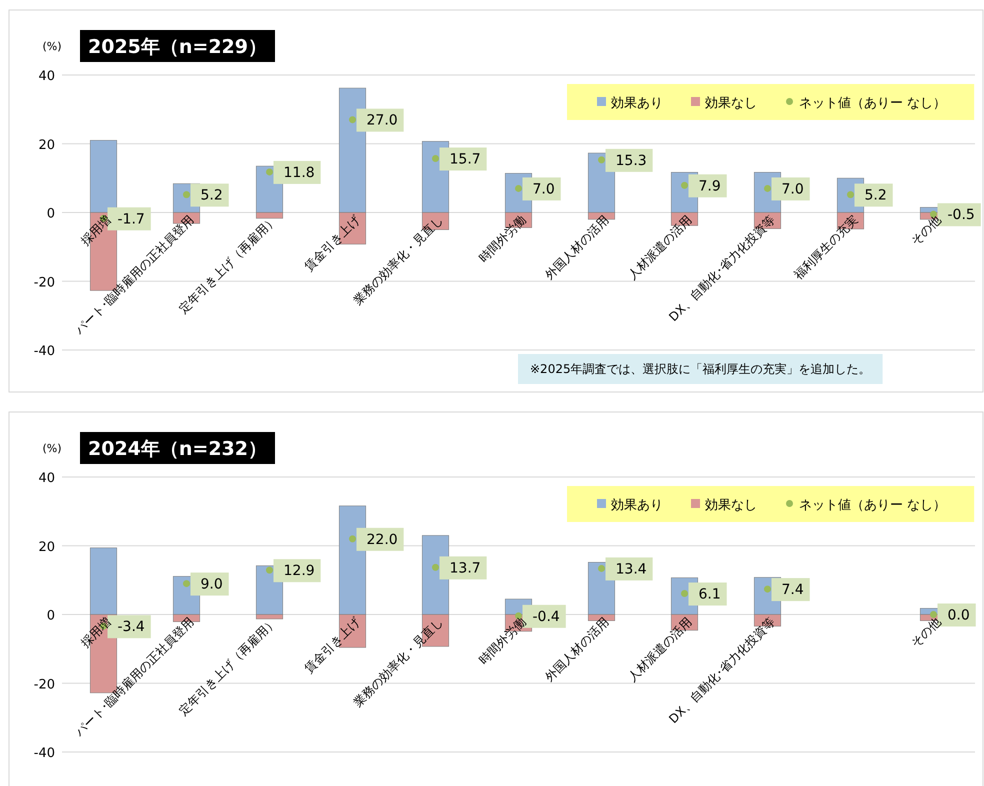 This screenshot has height=786, width=984. What do you see at coordinates (631, 569) in the screenshot?
I see `data-label: 13.4` at bounding box center [631, 569].